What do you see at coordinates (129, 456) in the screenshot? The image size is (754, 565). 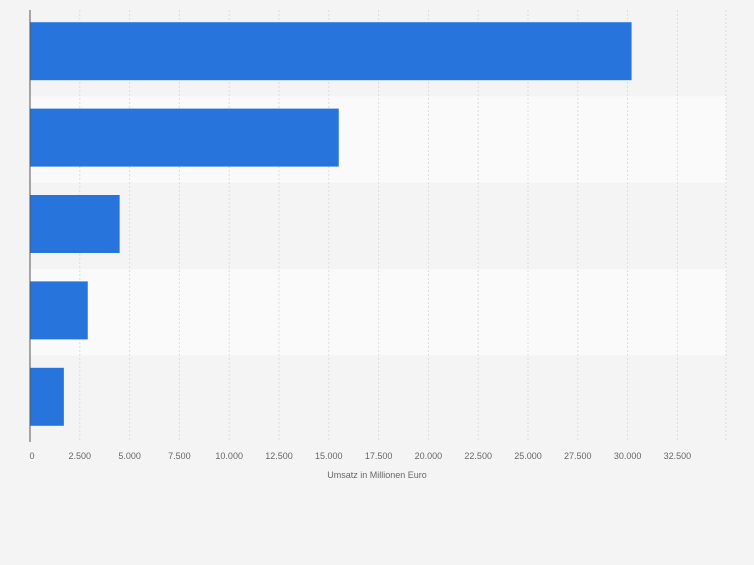 I see `x-tick-label: 5.000` at bounding box center [129, 456].